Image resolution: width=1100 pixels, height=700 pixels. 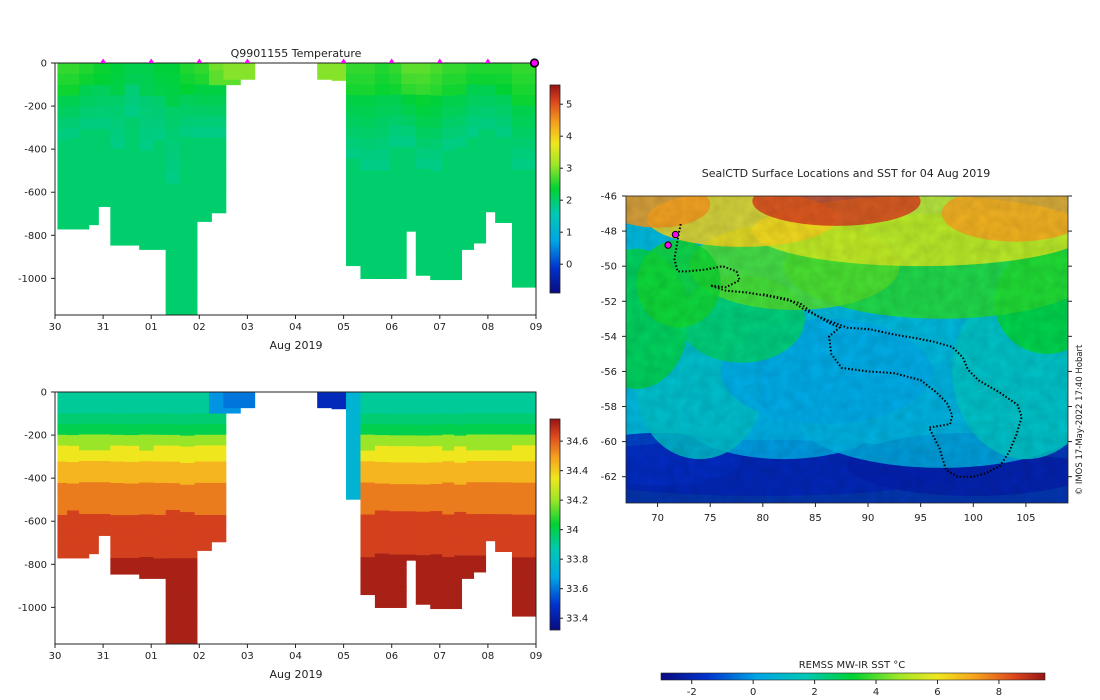 I want to click on seal-track, so click(x=848, y=350).